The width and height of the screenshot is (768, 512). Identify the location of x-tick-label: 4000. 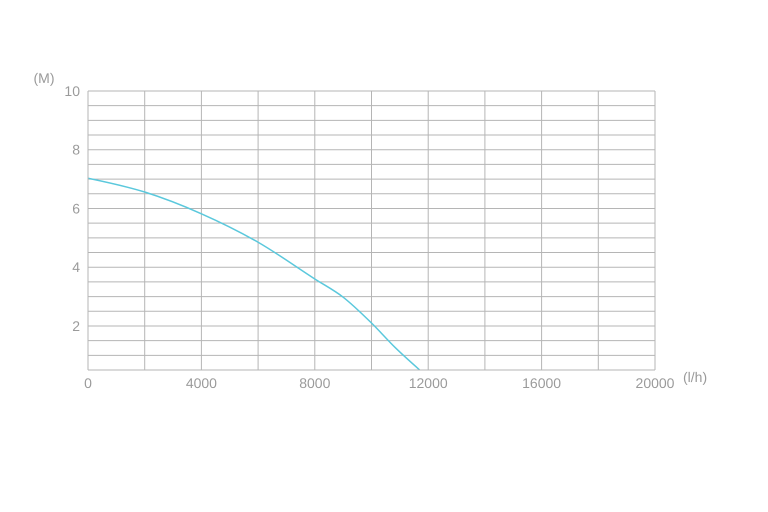
(202, 382).